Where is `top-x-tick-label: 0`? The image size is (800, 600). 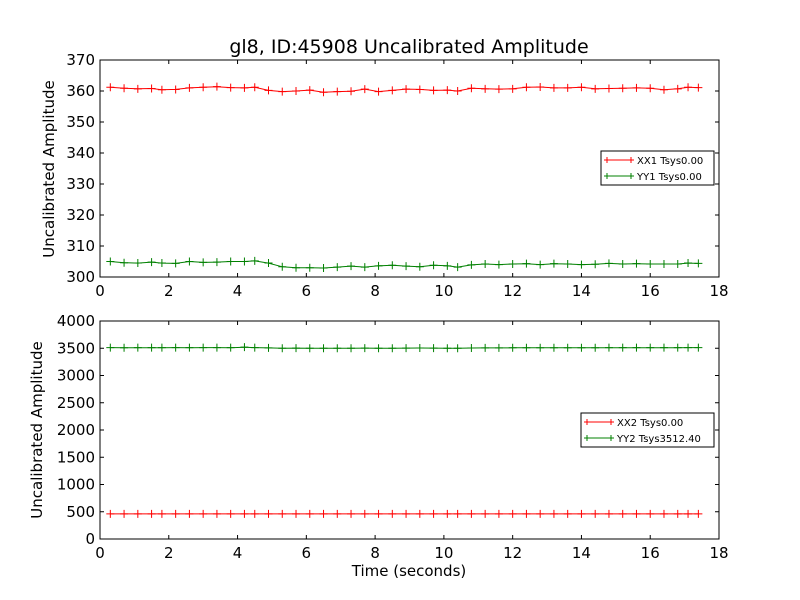 top-x-tick-label: 0 is located at coordinates (100, 291).